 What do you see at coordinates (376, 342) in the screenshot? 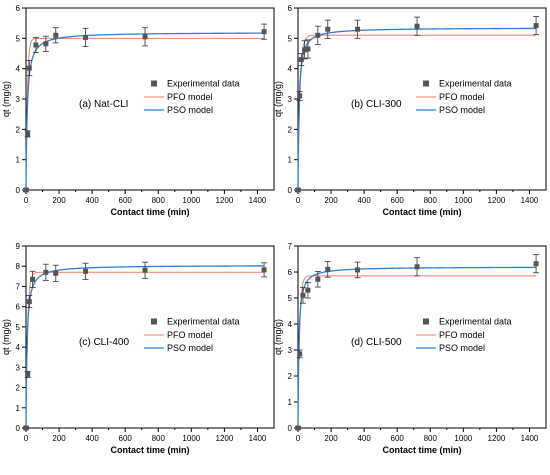
I see `panel-label: (d) CLI-500` at bounding box center [376, 342].